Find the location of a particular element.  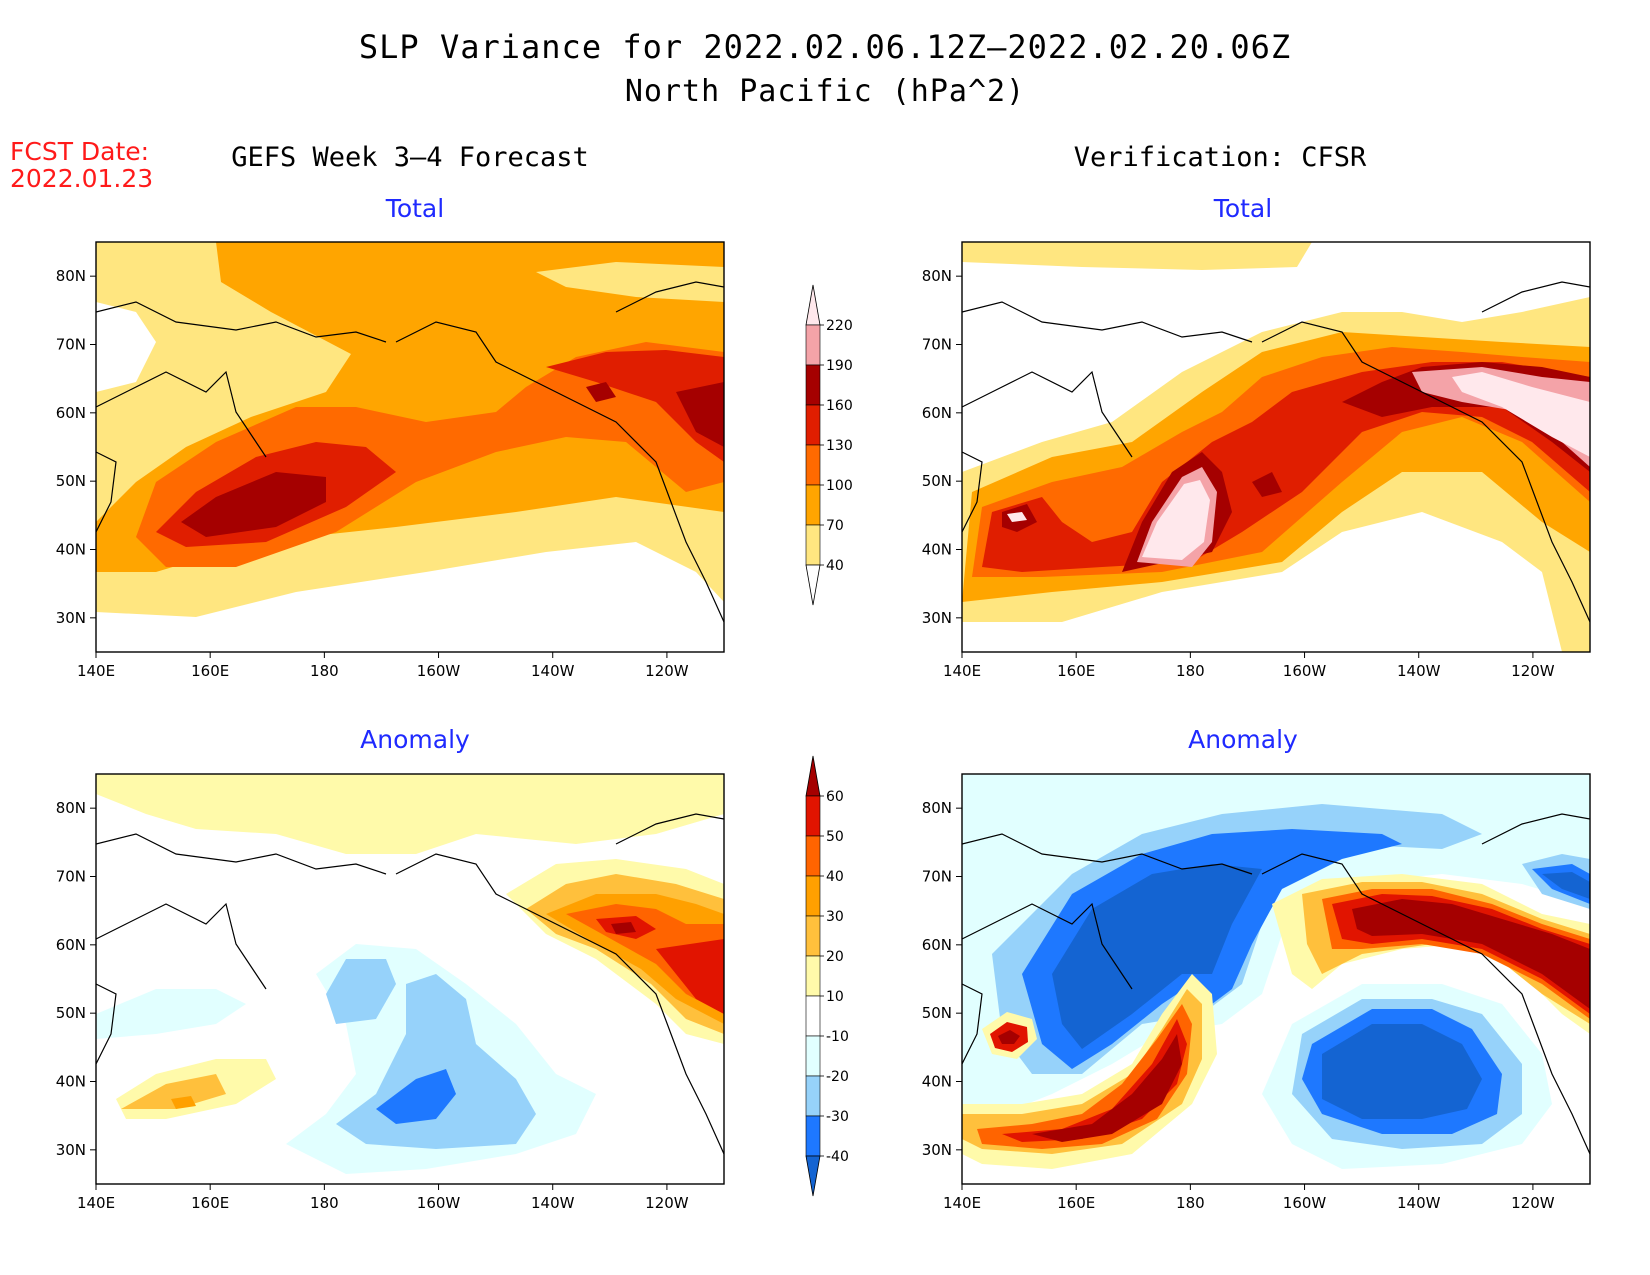

forecast-date: FCST Date: 2022.01.23 is located at coordinates (81, 165).